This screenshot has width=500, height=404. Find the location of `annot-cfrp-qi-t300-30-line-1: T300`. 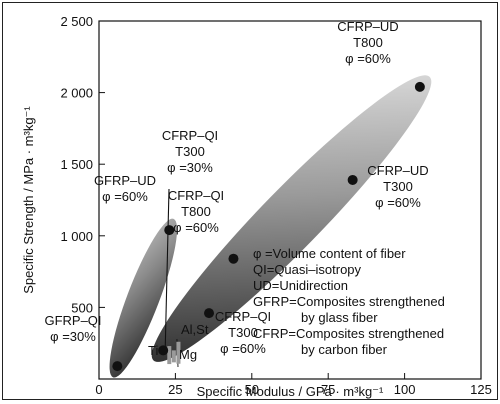

annot-cfrp-qi-t300-30-line-1: T300 is located at coordinates (190, 151).